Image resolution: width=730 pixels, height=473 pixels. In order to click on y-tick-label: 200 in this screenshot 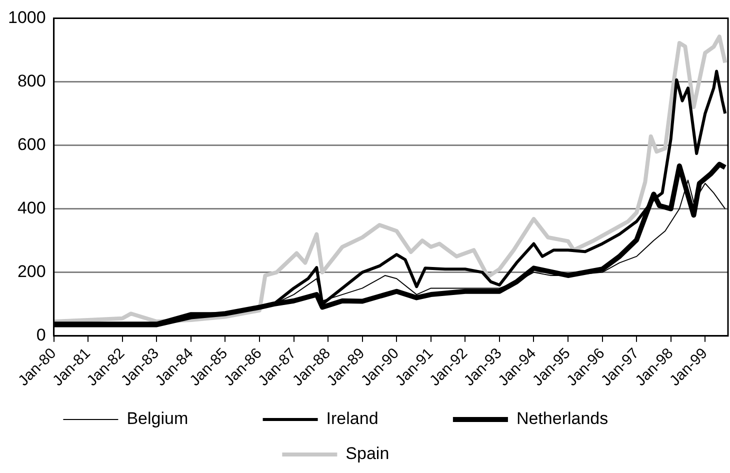, I will do `click(31, 271)`.